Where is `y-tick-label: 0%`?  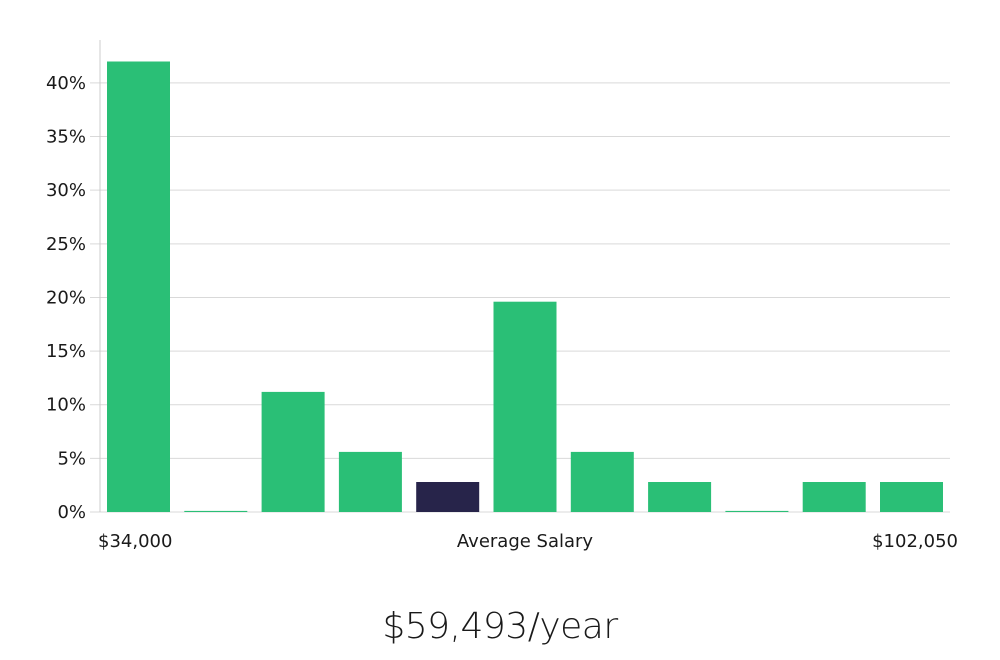 y-tick-label: 0% is located at coordinates (71, 512).